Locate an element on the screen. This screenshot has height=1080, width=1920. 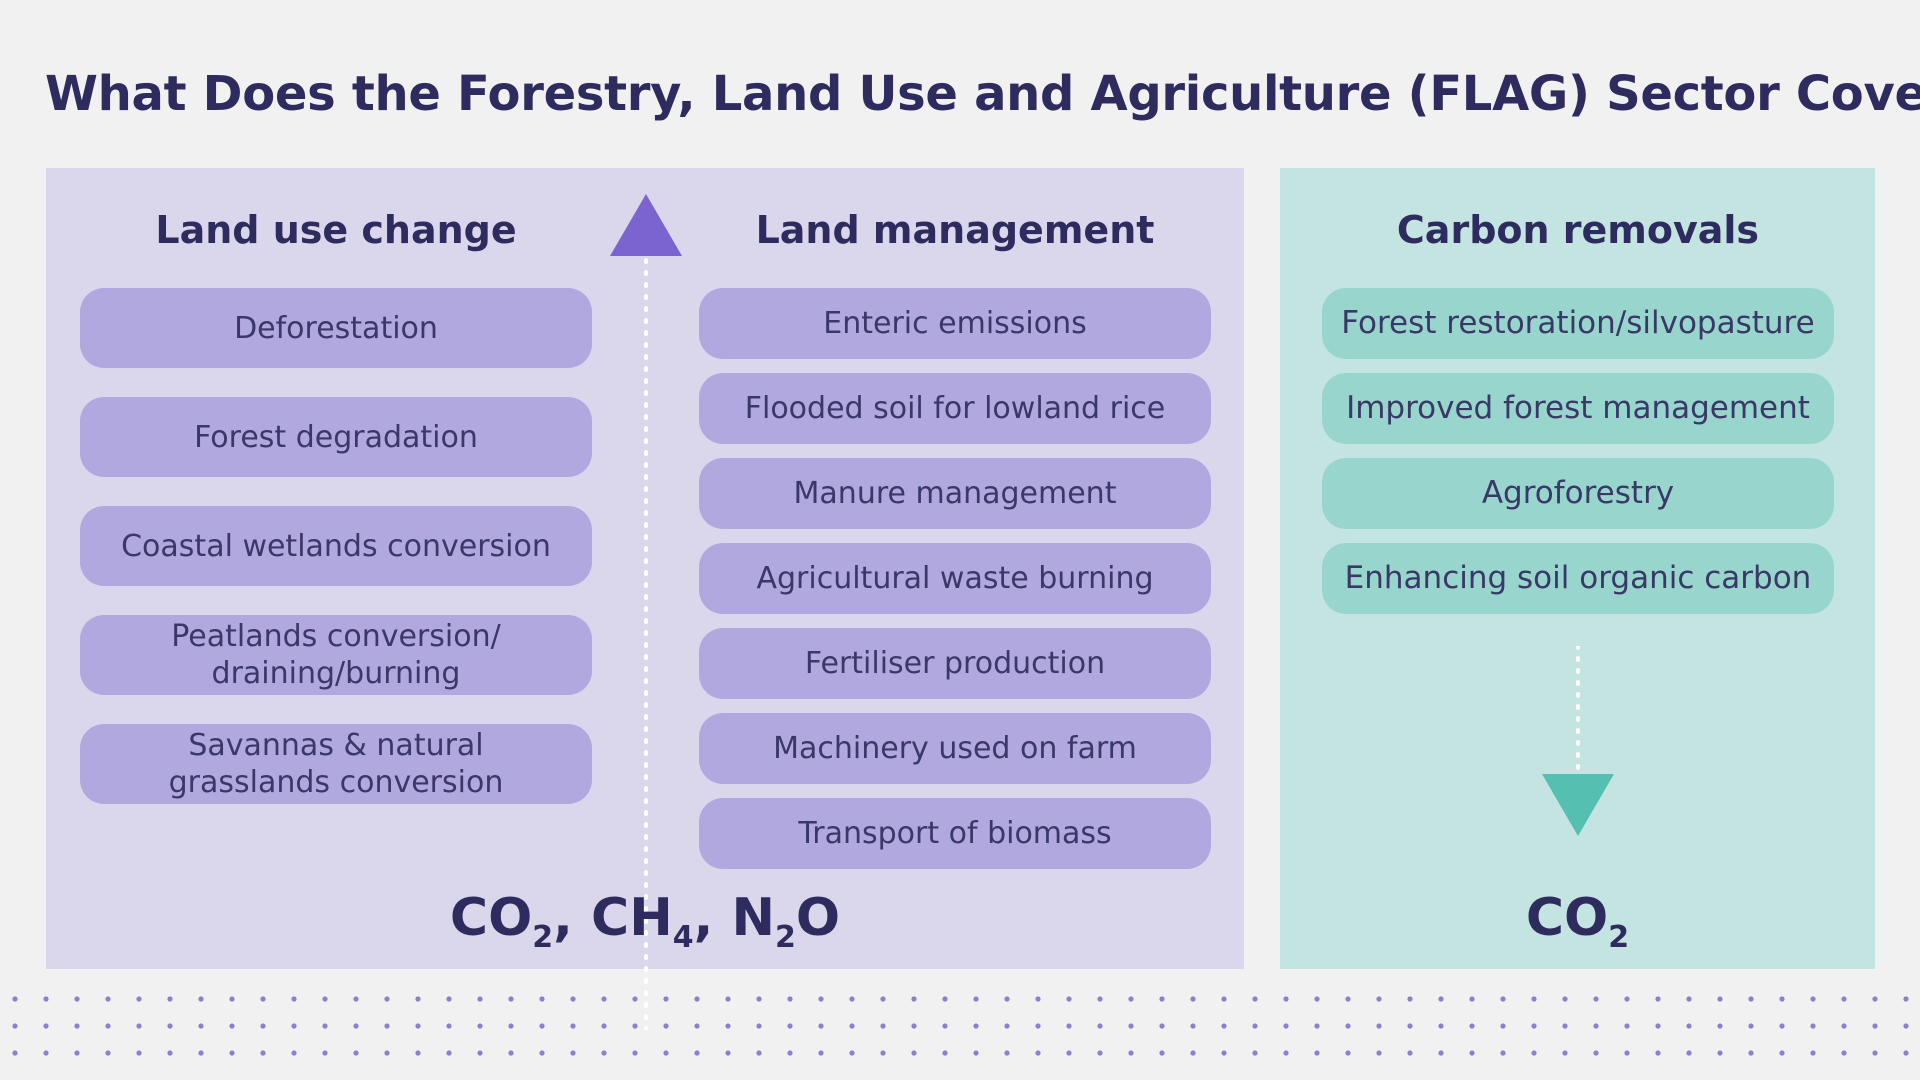
emission-gases-label: CO2, CH4, N2O is located at coordinates (645, 921).